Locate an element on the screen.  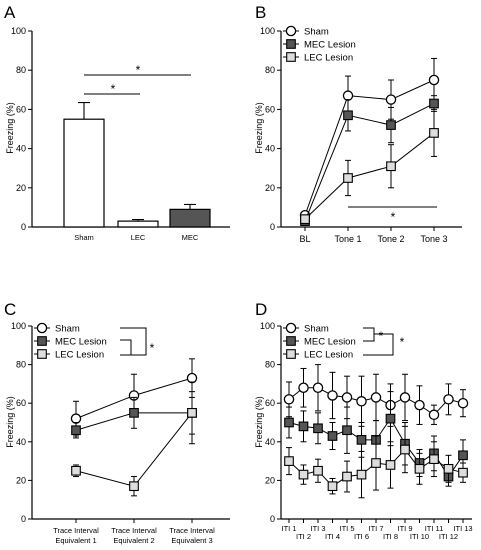
panel-a-y-tick-label: 60 is located at coordinates (21, 109).